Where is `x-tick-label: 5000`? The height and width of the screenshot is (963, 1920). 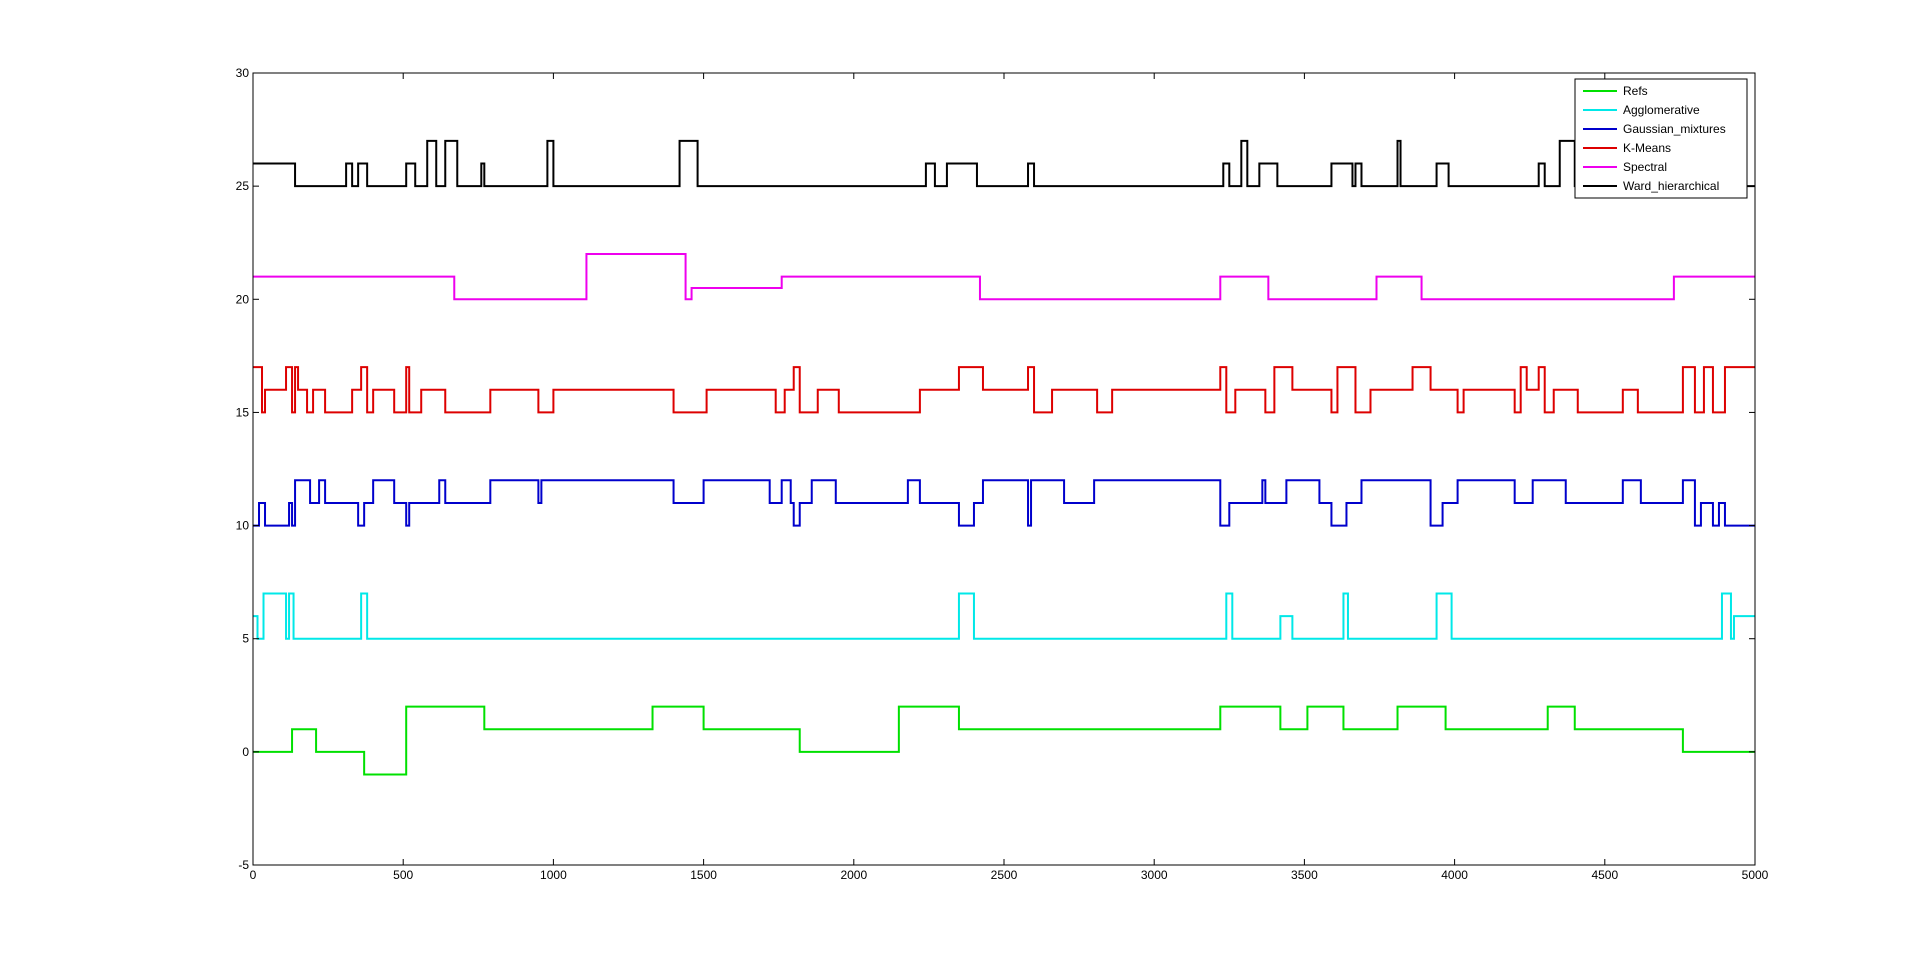
x-tick-label: 5000 is located at coordinates (1755, 875).